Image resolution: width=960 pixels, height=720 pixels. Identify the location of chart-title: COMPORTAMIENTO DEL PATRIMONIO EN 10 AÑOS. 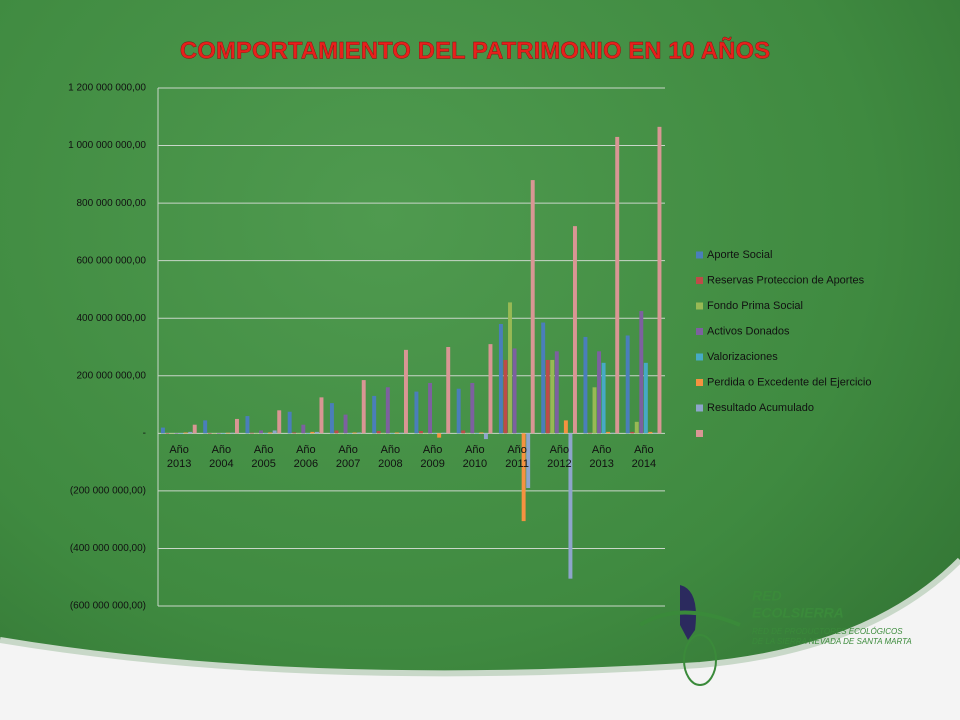
(475, 50).